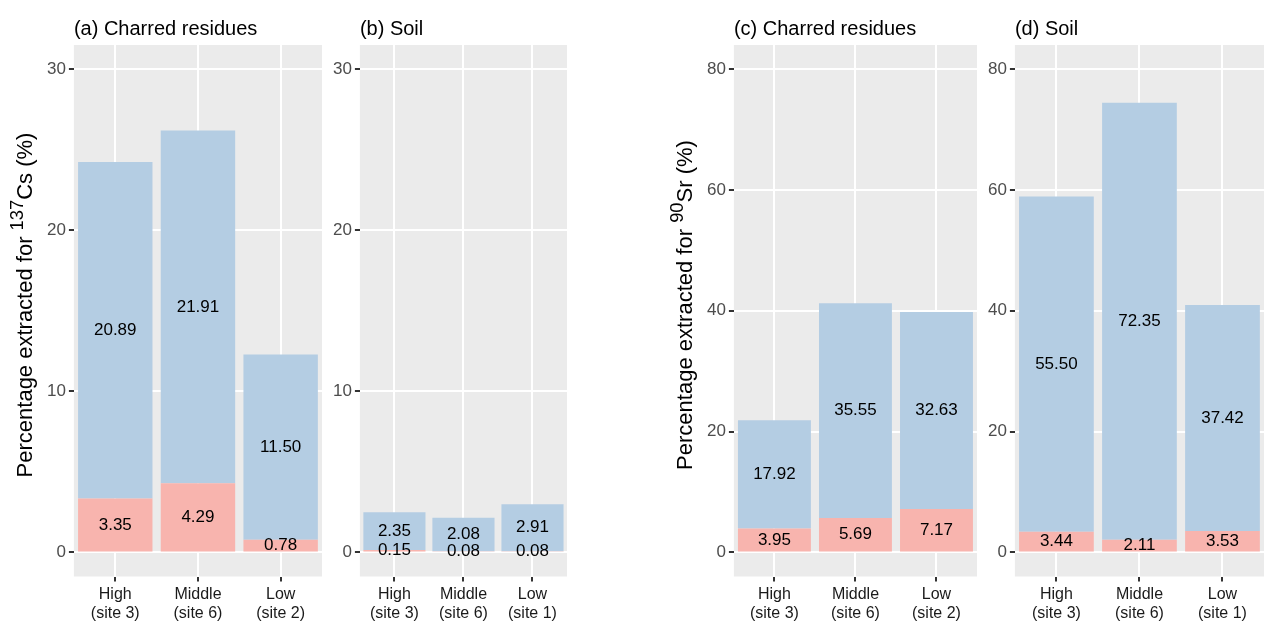 This screenshot has height=630, width=1272. What do you see at coordinates (394, 530) in the screenshot?
I see `data-label: 2.35` at bounding box center [394, 530].